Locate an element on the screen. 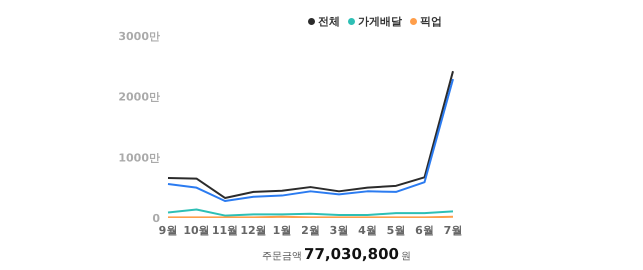 The height and width of the screenshot is (270, 643). x-tick-label: 9월 is located at coordinates (168, 230).